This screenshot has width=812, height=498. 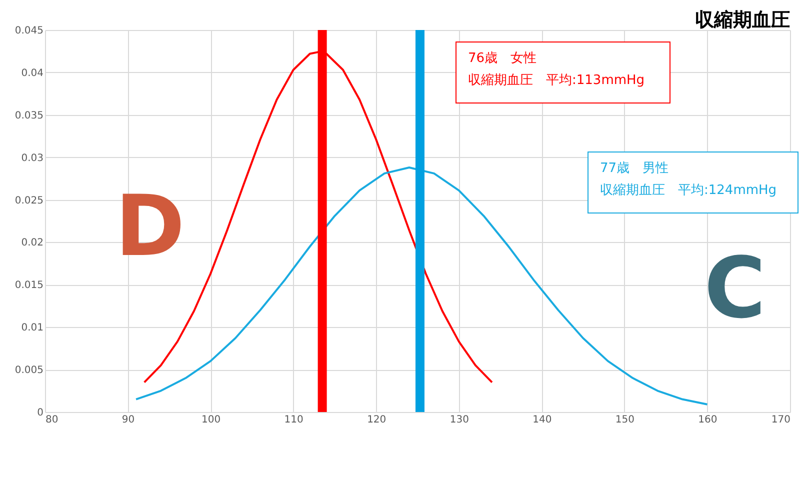 What do you see at coordinates (32, 73) in the screenshot?
I see `y-tick-label: 0.04` at bounding box center [32, 73].